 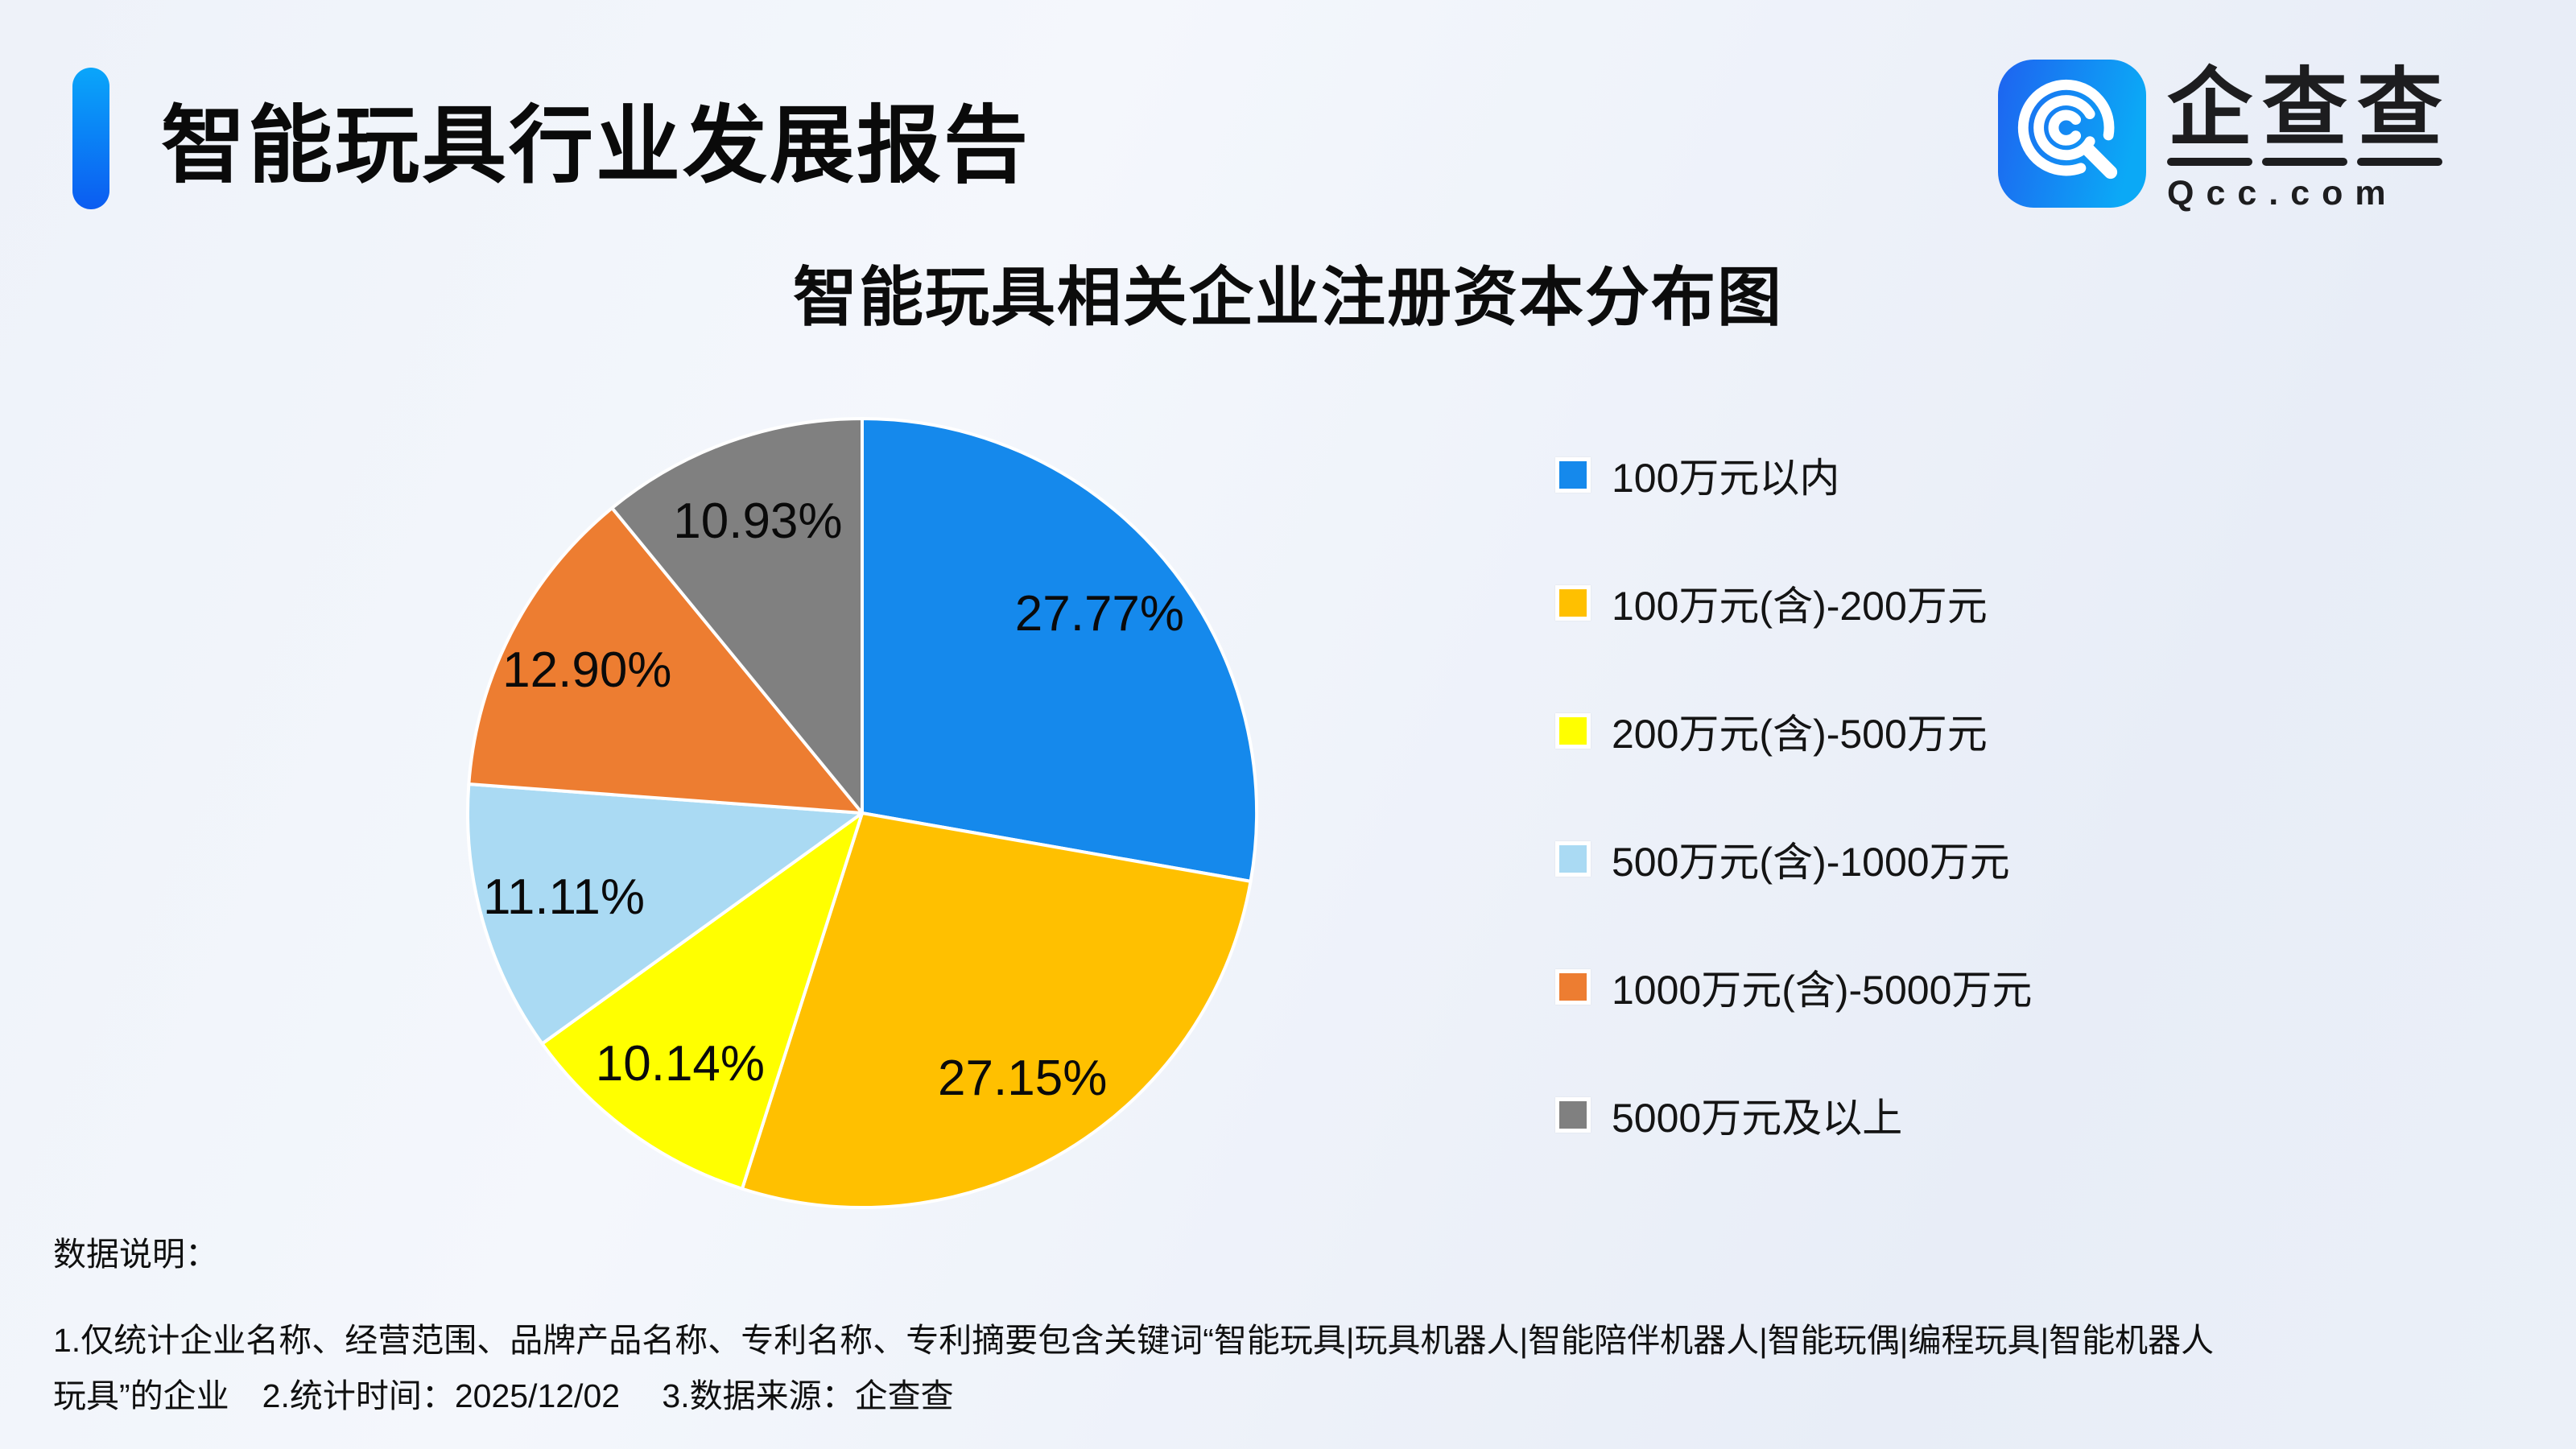 I want to click on qcc-logo-name: 企查查, so click(x=2320, y=116).